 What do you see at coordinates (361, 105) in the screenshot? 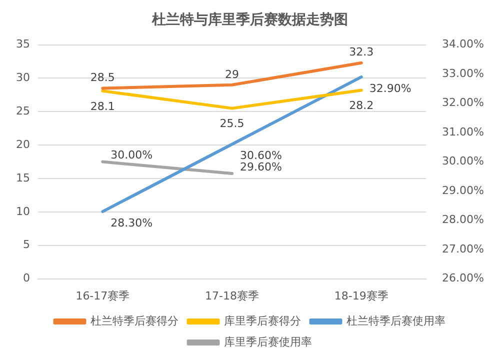
I see `data-label: 28.2` at bounding box center [361, 105].